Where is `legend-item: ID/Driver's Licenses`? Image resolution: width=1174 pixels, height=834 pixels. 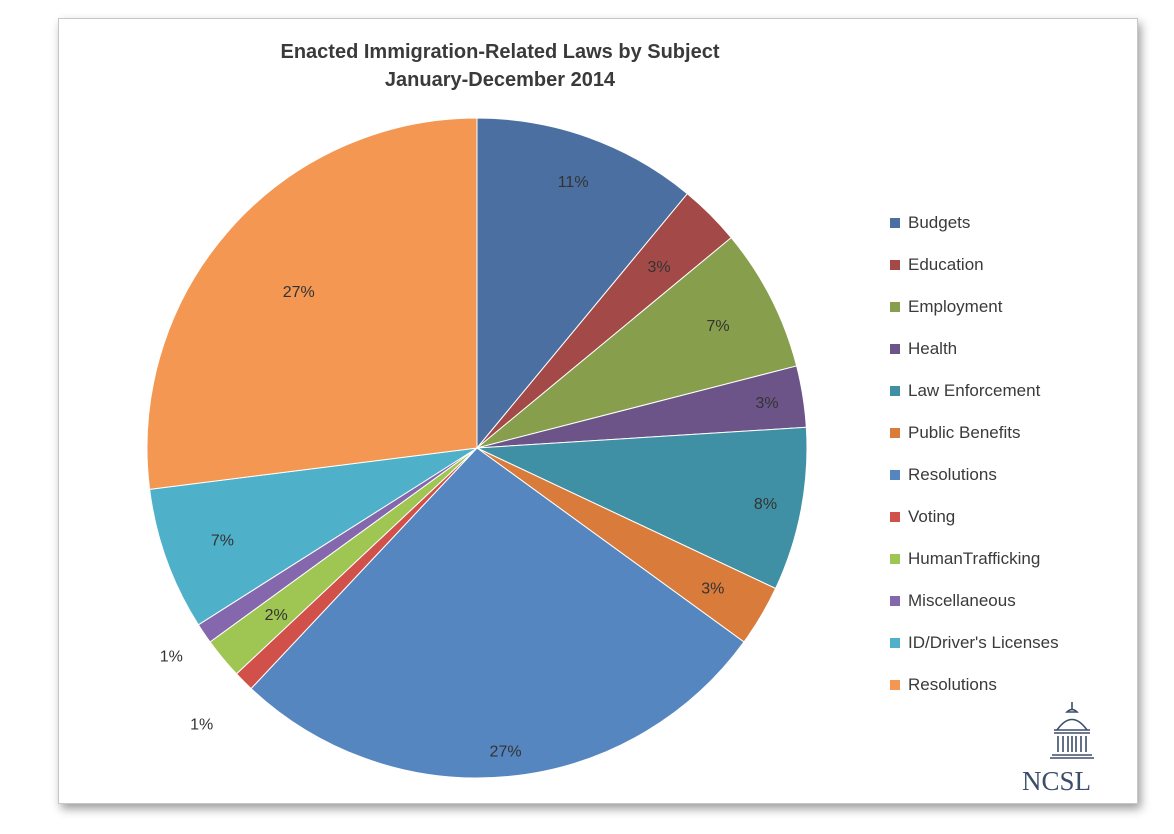
legend-item: ID/Driver's Licenses is located at coordinates (974, 643).